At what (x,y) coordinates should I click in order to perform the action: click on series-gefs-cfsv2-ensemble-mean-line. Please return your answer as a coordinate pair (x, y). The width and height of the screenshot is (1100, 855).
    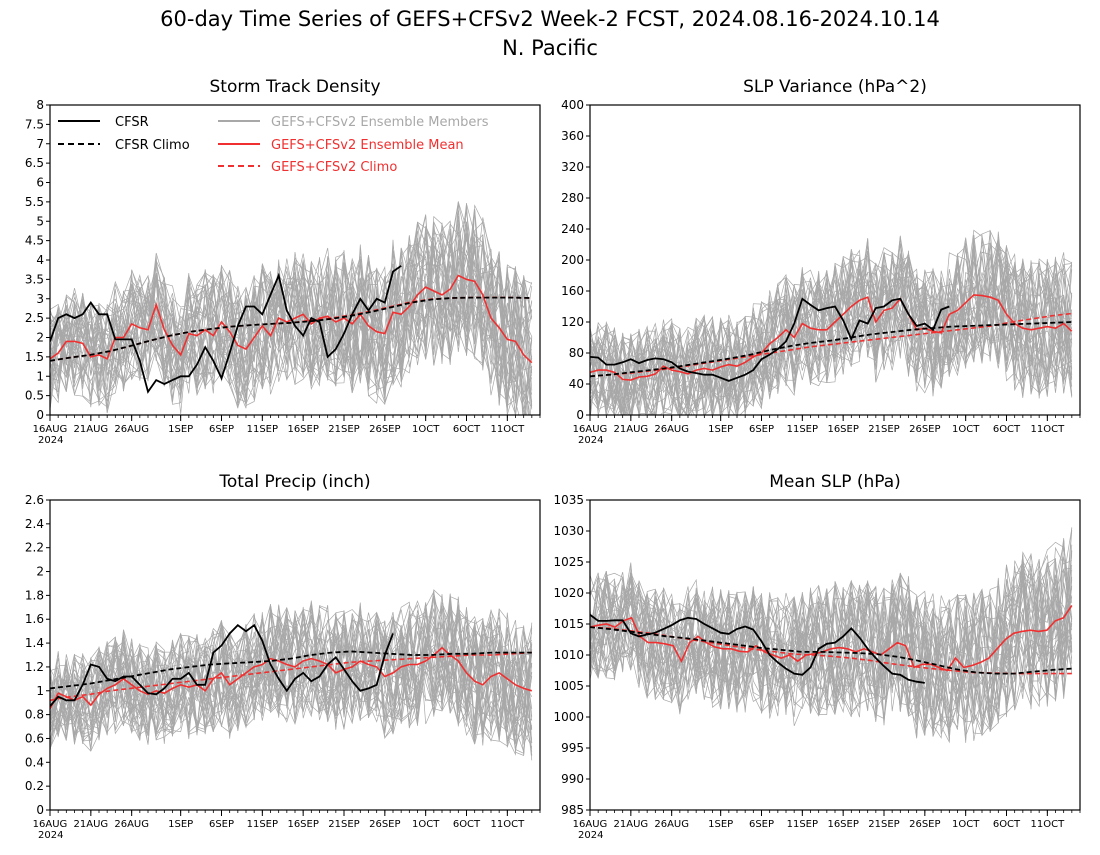
    Looking at the image, I should click on (831, 337).